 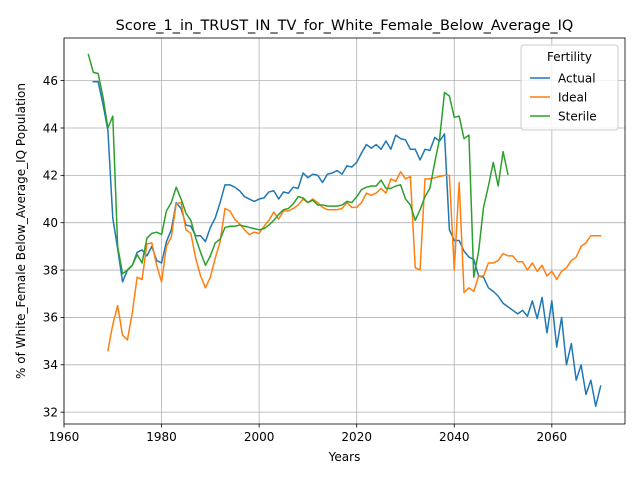 I want to click on legend-title: Fertility, so click(x=569, y=57).